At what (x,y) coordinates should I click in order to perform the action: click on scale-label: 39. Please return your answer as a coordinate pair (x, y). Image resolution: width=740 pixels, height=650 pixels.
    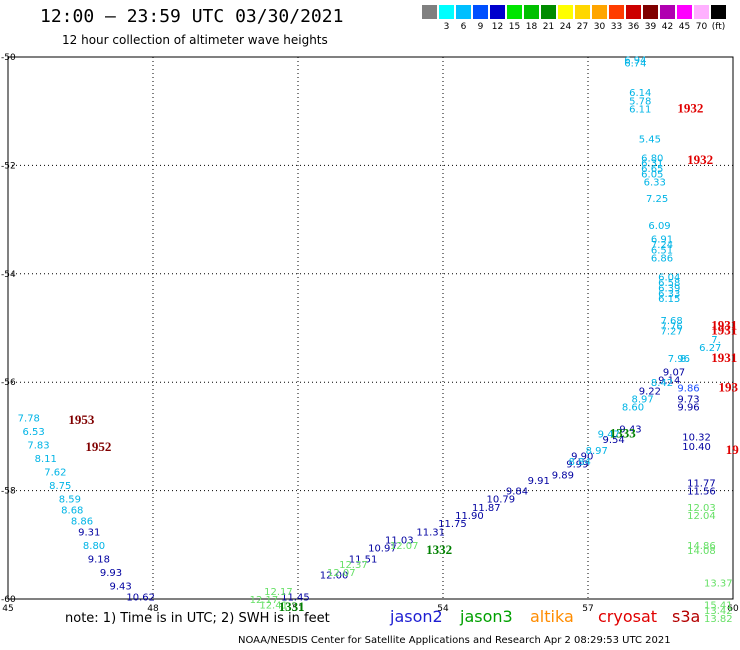
    Looking at the image, I should click on (650, 27).